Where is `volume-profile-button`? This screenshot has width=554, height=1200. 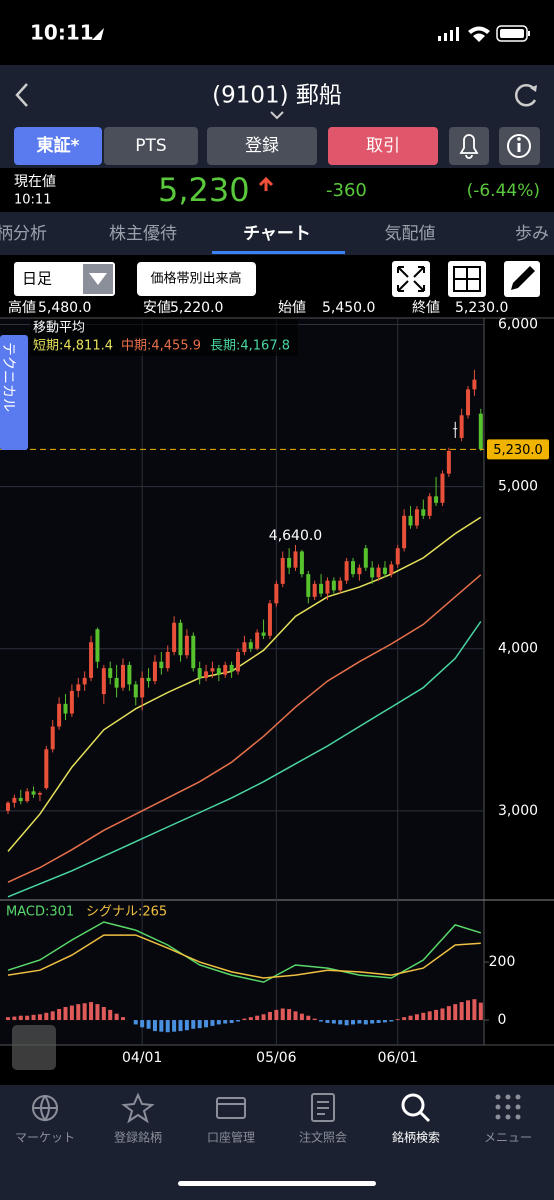
volume-profile-button is located at coordinates (196, 279).